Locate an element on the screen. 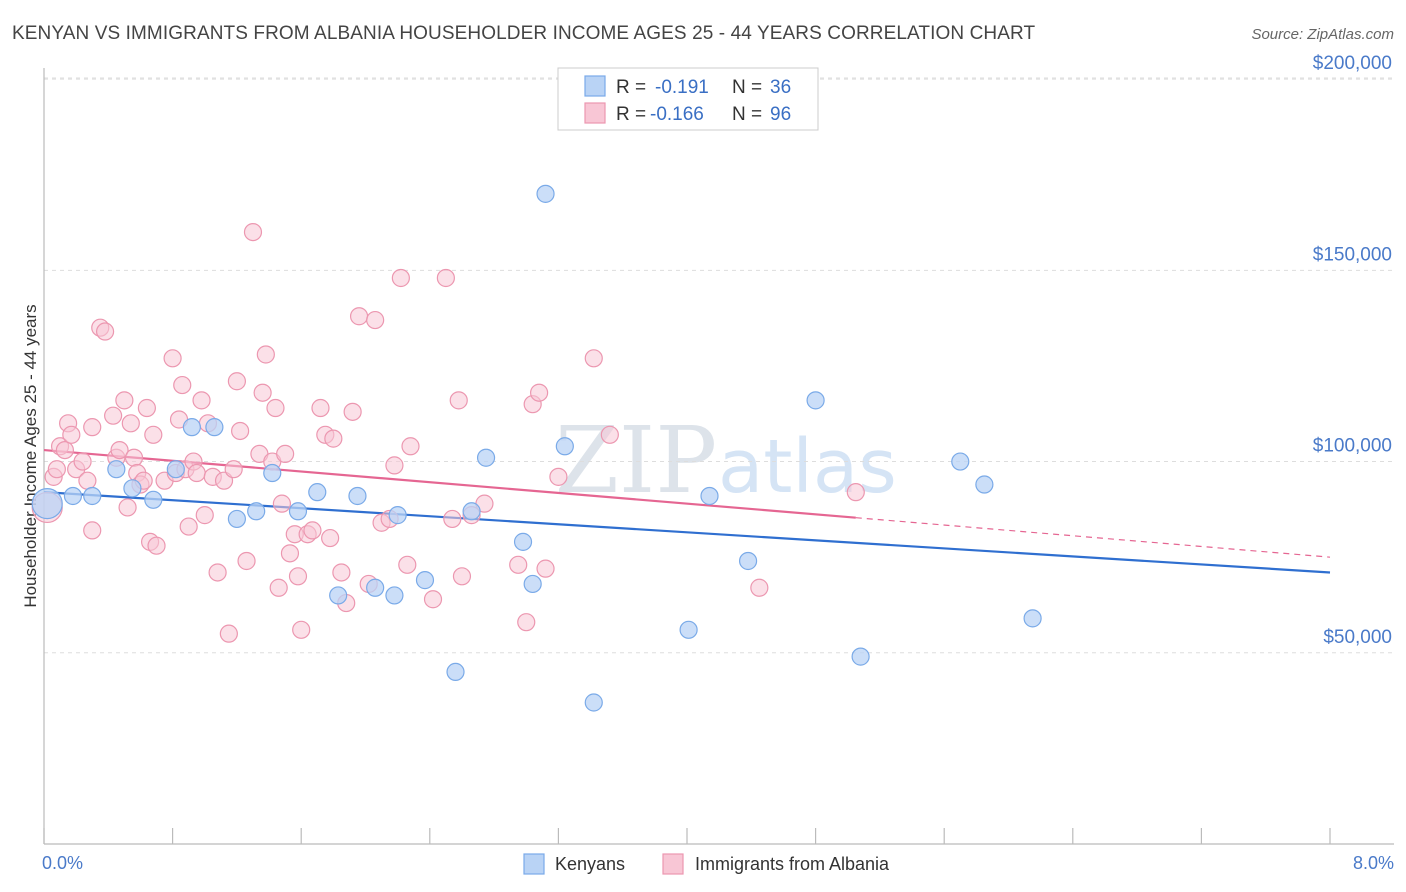 The width and height of the screenshot is (1406, 892). bottom-legend-label-albania: Immigrants from Albania is located at coordinates (792, 864).